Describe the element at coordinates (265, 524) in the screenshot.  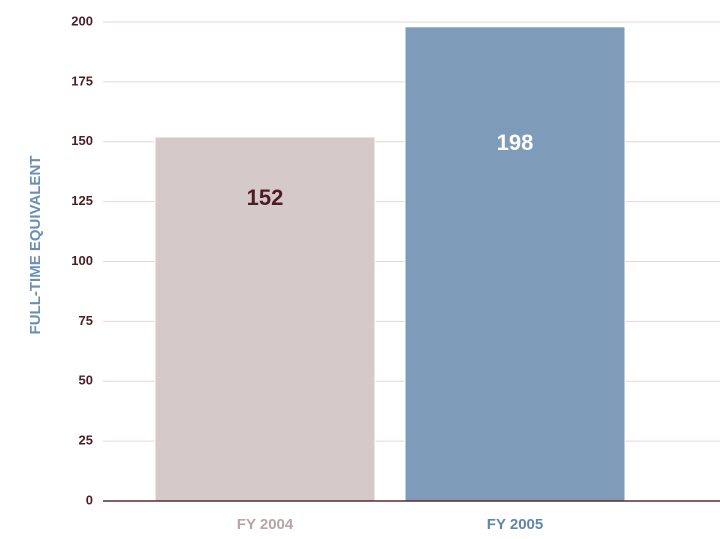
I see `x-tick-label: FY 2004` at that location.